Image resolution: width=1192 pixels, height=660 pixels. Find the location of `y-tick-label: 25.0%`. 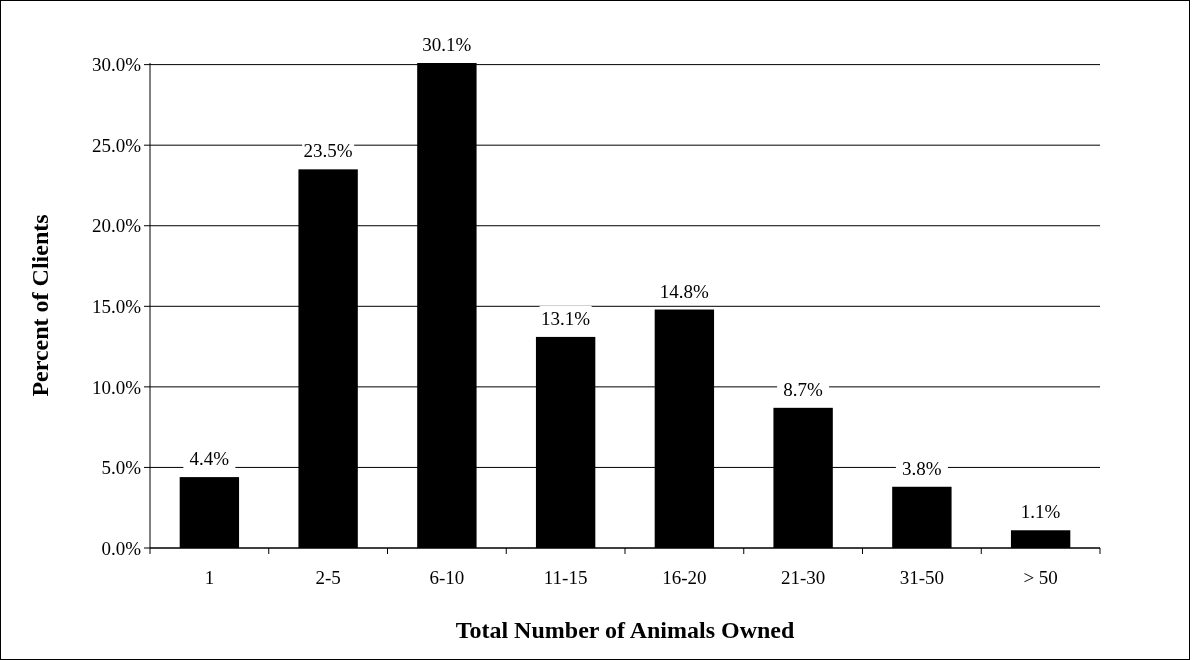

y-tick-label: 25.0% is located at coordinates (116, 145).